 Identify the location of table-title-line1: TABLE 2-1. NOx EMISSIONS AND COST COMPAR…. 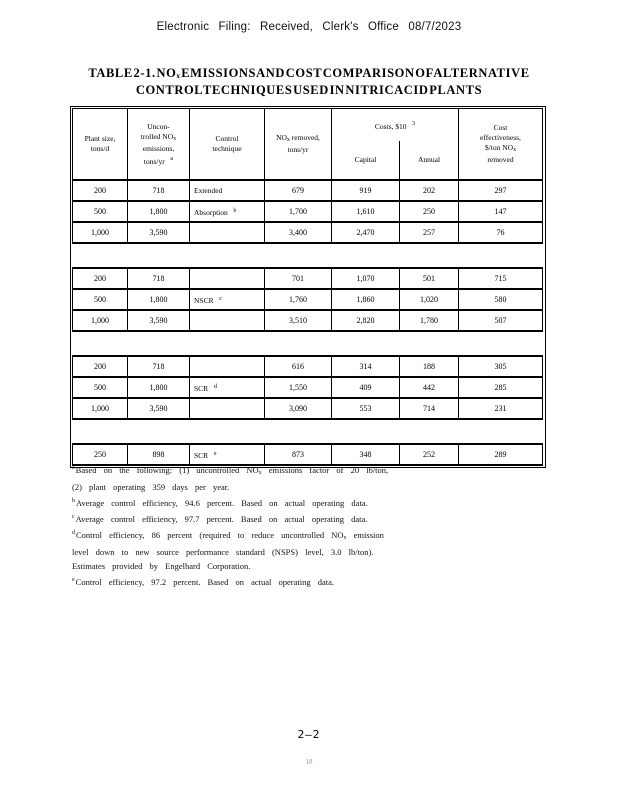
(309, 73).